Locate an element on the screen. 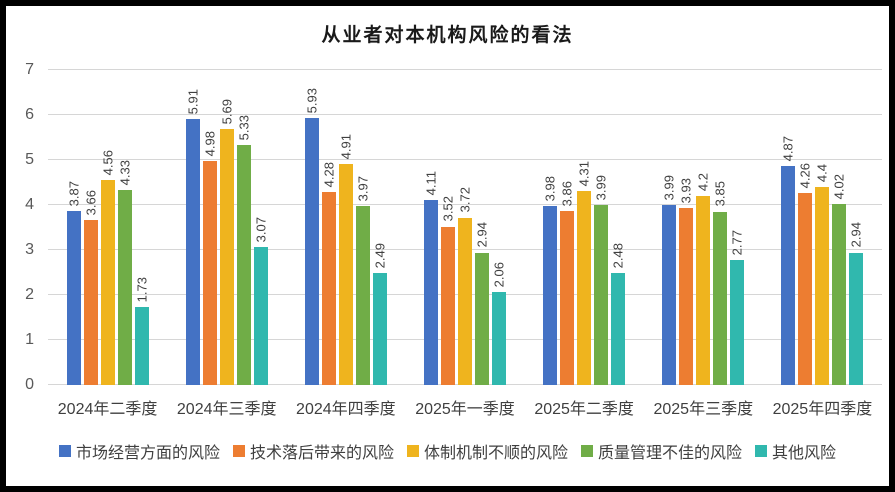 The image size is (895, 492). bar: 4.26 is located at coordinates (805, 274).